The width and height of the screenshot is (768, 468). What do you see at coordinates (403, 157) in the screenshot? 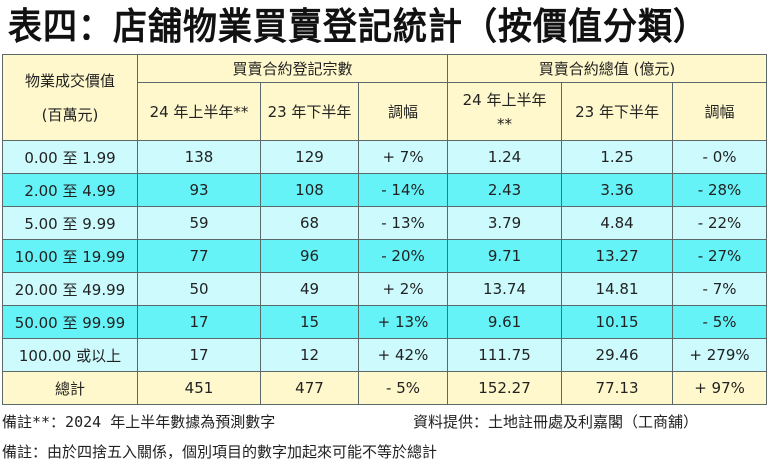
I see `cell-count-change: + 7%` at bounding box center [403, 157].